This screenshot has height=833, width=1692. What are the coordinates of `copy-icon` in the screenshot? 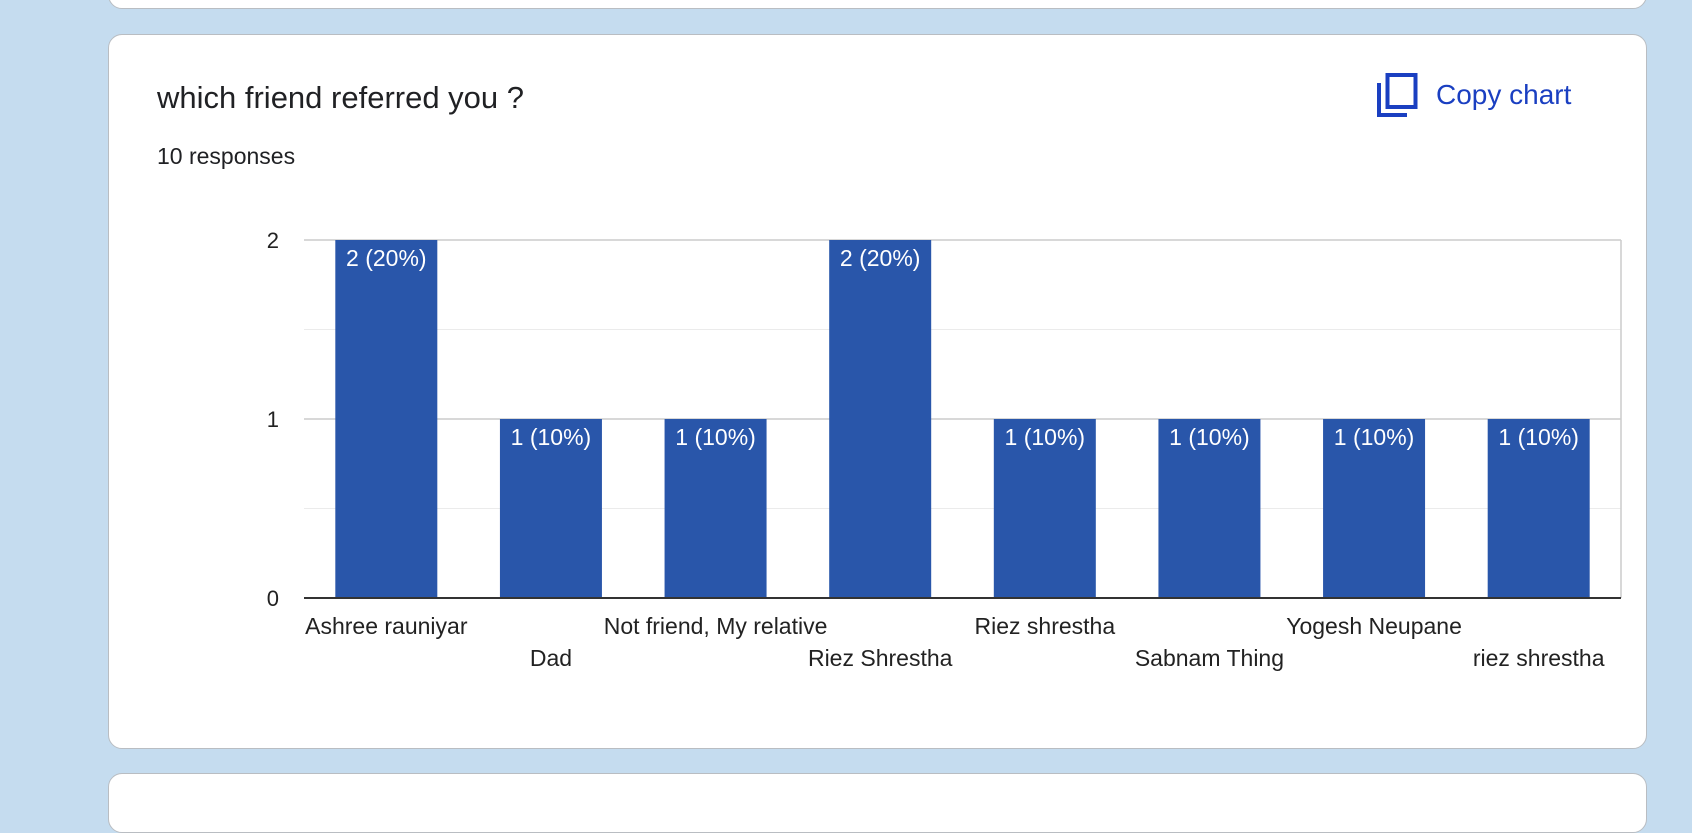 It's located at (1397, 95).